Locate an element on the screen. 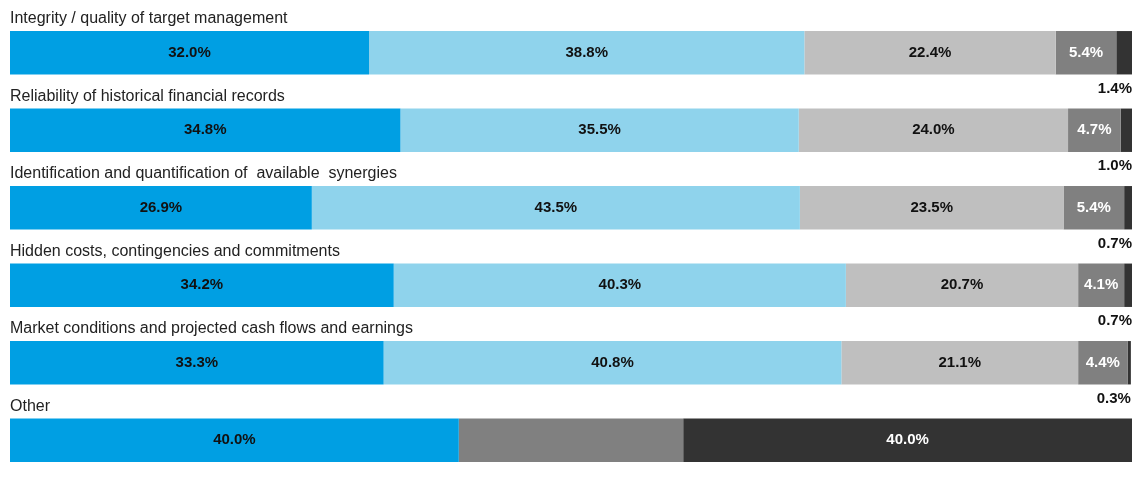 Image resolution: width=1132 pixels, height=479 pixels. data-label: 0.3% is located at coordinates (1113, 397).